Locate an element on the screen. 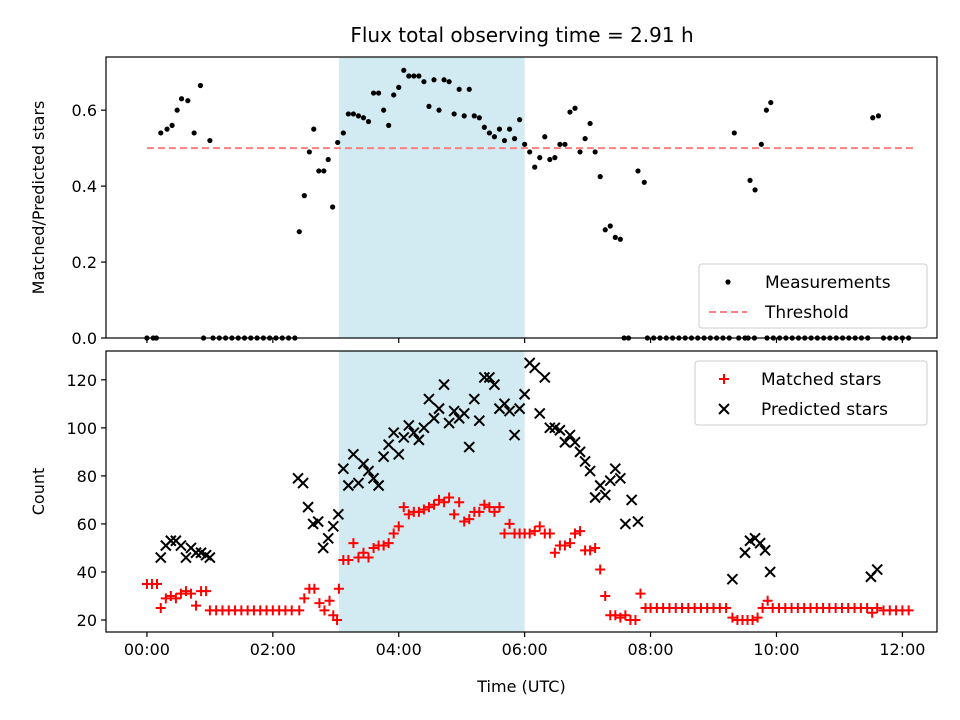  legend-marker-predicted is located at coordinates (724, 409).